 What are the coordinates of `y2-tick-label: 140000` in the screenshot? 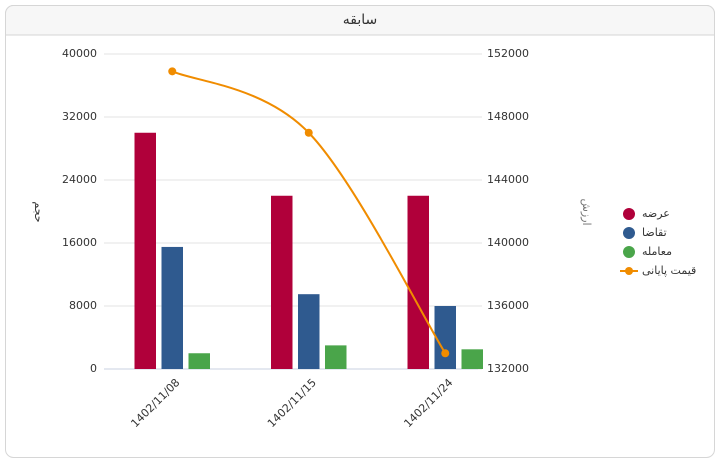 It's located at (508, 242).